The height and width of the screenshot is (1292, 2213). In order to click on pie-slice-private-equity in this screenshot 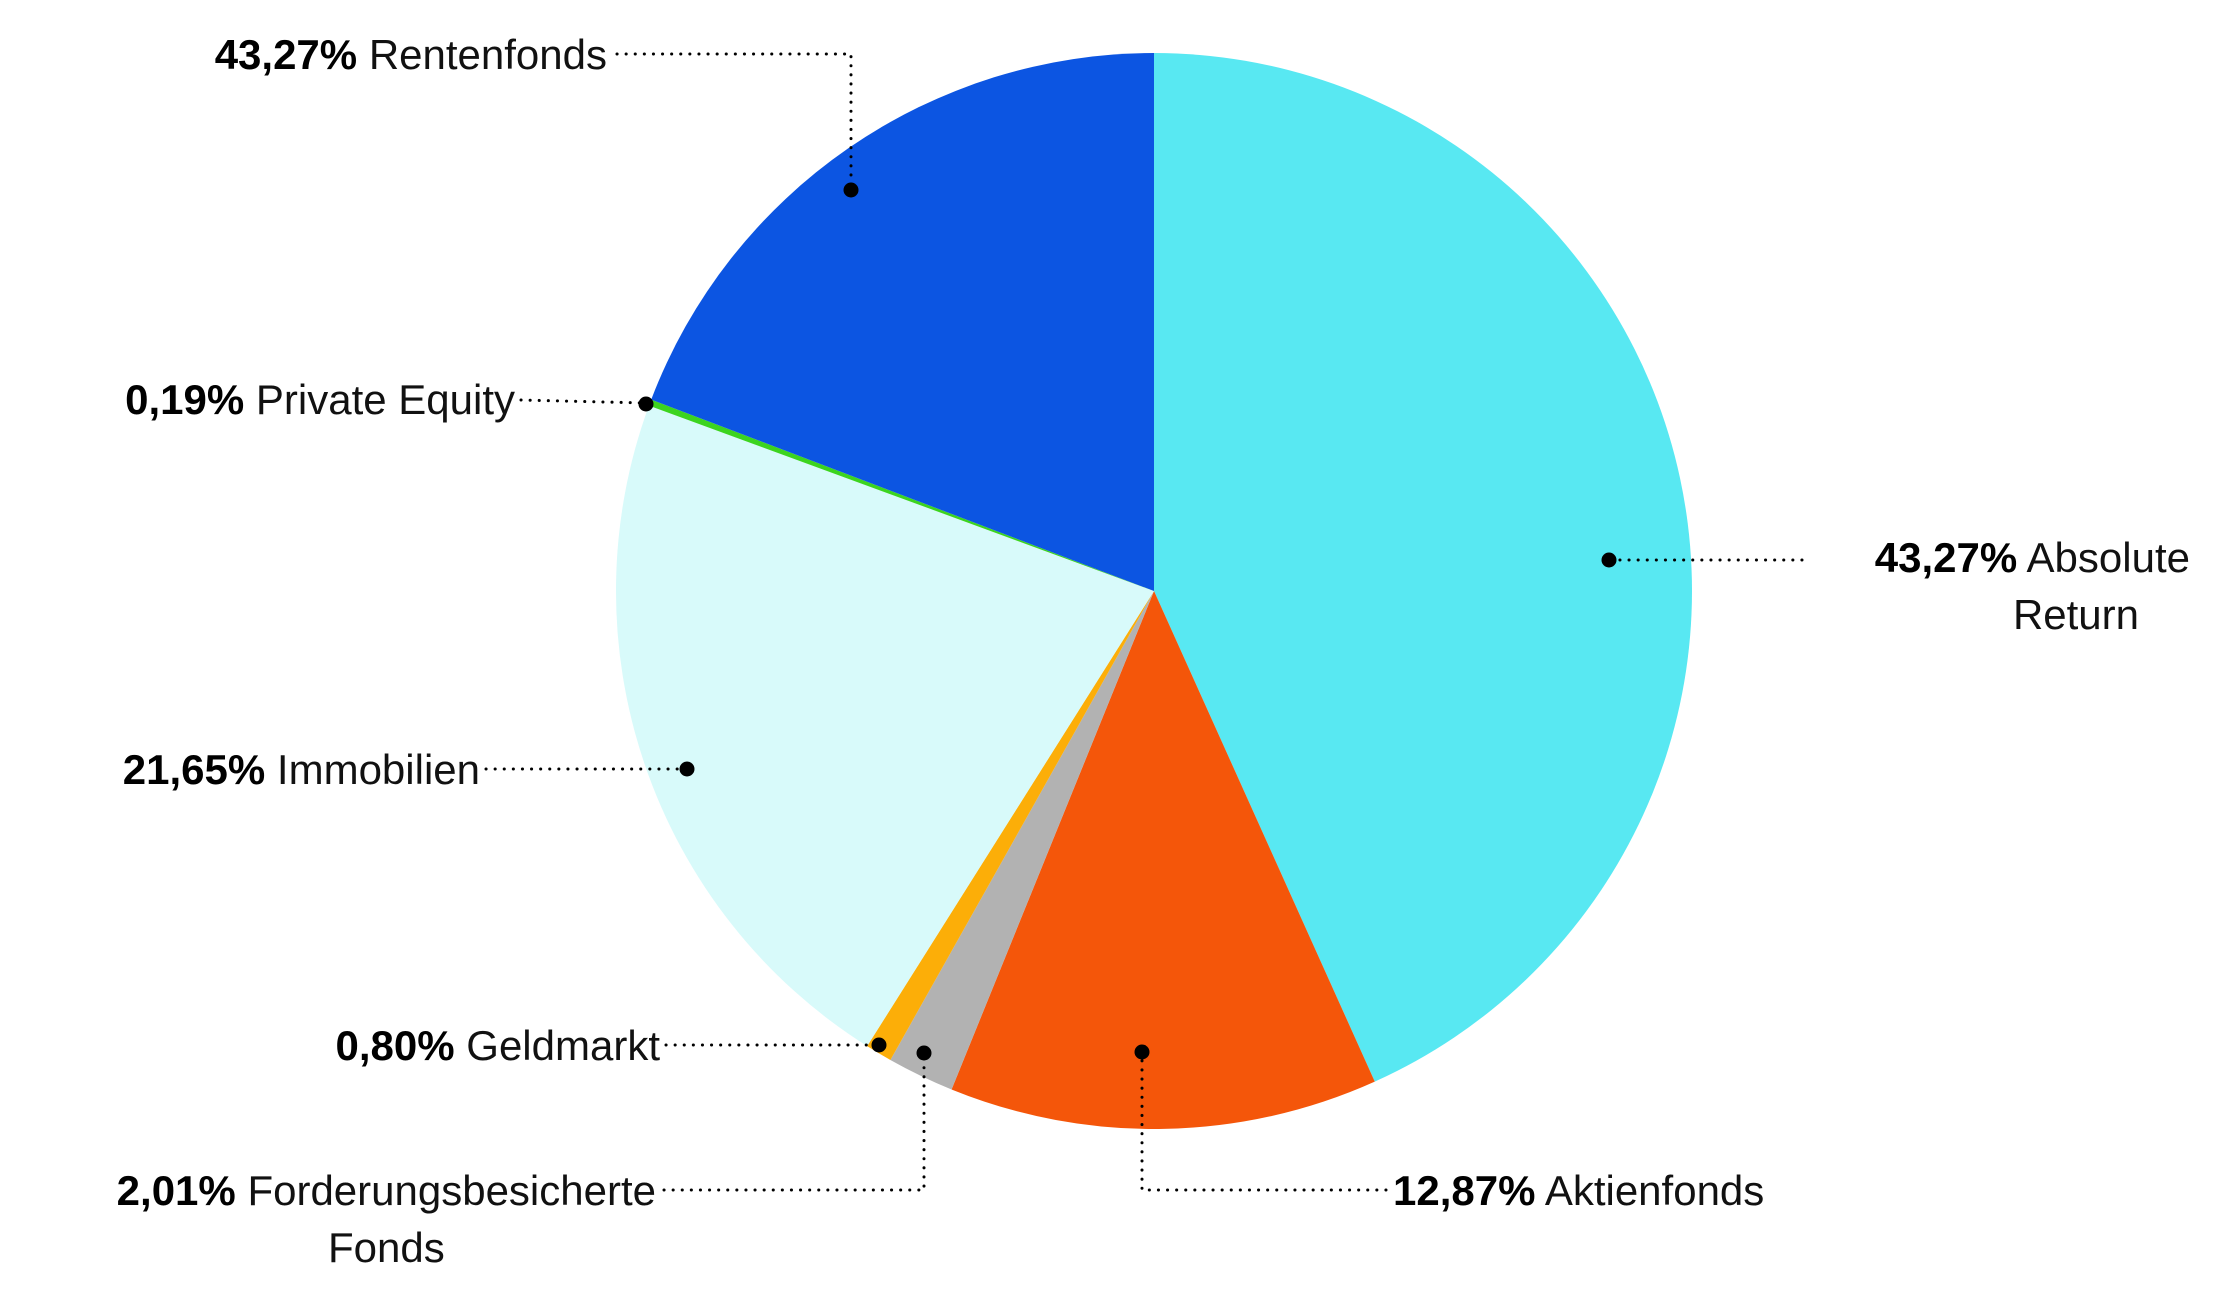, I will do `click(901, 495)`.